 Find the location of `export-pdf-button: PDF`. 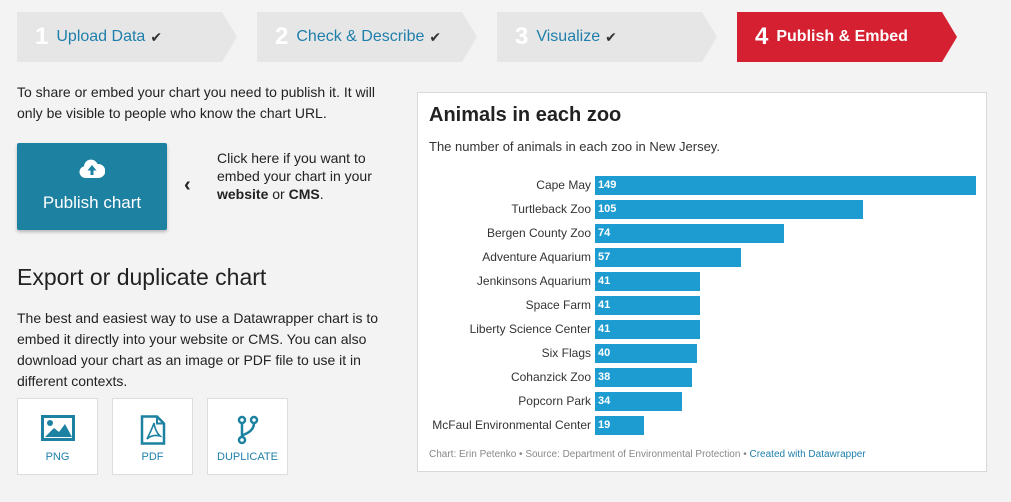

export-pdf-button: PDF is located at coordinates (152, 436).